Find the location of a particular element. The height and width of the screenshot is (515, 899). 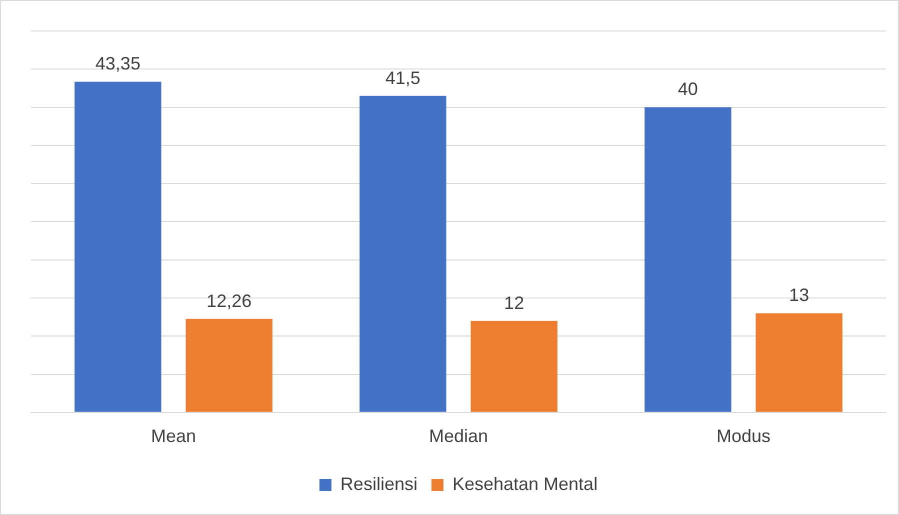

data-label: 43,35 is located at coordinates (117, 64).